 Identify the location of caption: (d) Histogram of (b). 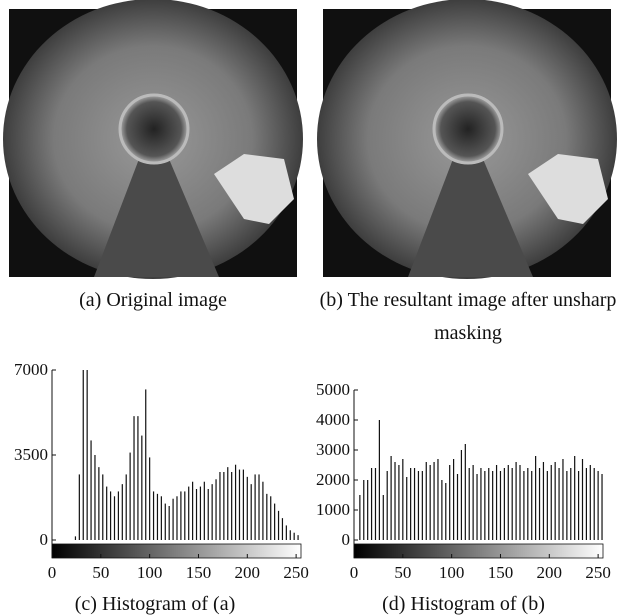
(463, 604).